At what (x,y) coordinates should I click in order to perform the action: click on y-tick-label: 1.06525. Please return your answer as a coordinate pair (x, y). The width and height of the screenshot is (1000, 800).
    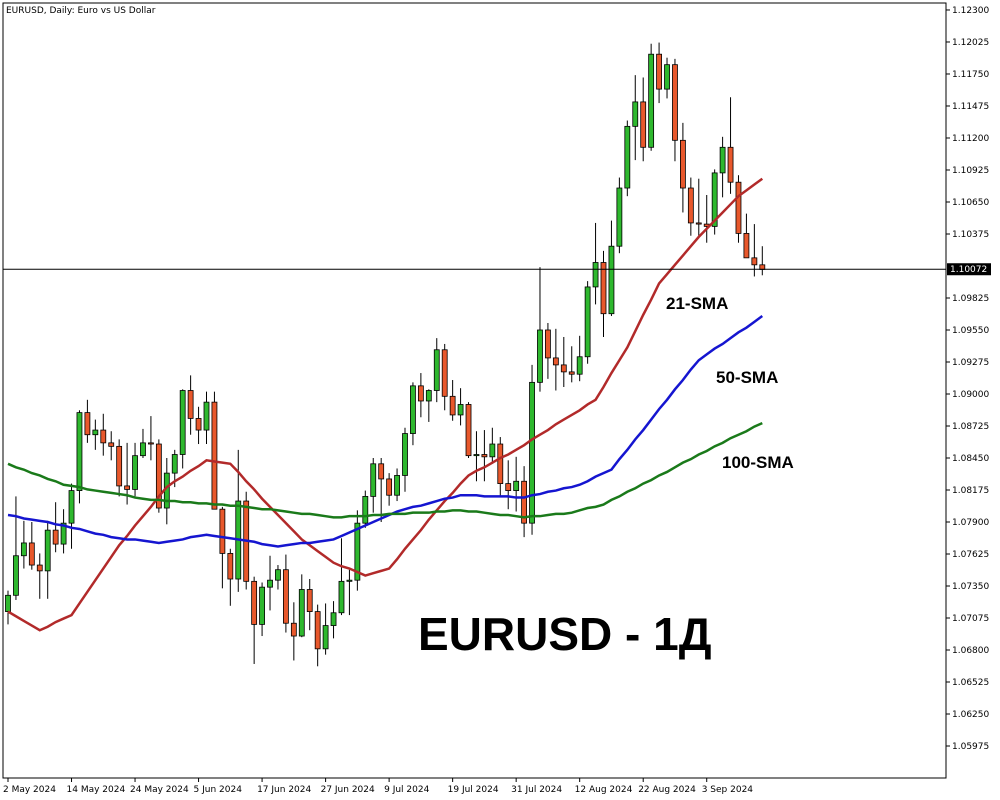
    Looking at the image, I should click on (970, 683).